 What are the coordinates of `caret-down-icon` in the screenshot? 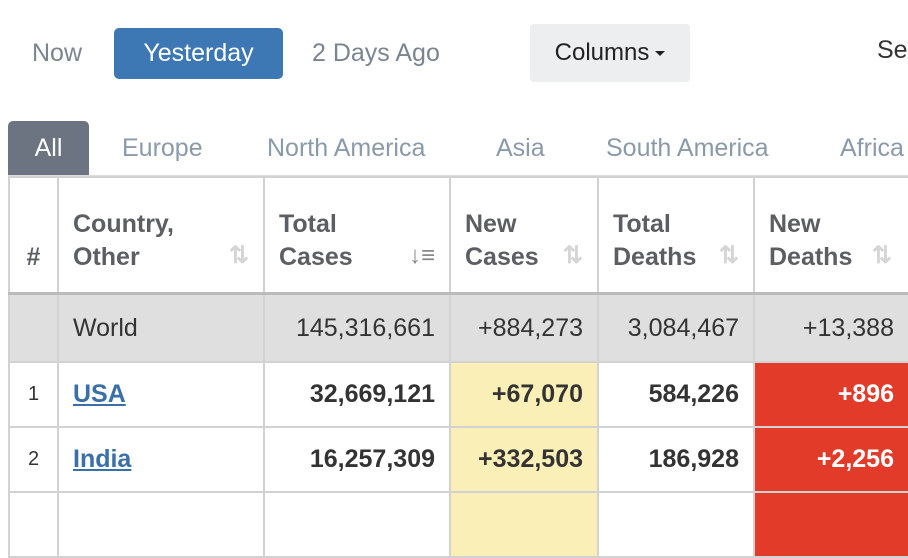 It's located at (660, 54).